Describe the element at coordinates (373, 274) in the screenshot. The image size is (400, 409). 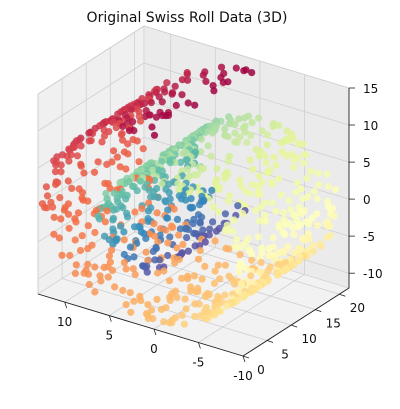
I see `z-tick-label: -10` at that location.